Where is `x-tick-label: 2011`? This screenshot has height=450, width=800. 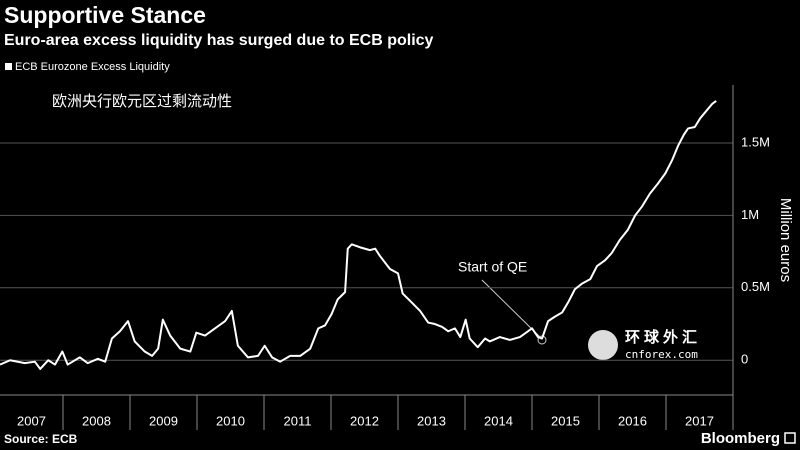 x-tick-label: 2011 is located at coordinates (298, 420).